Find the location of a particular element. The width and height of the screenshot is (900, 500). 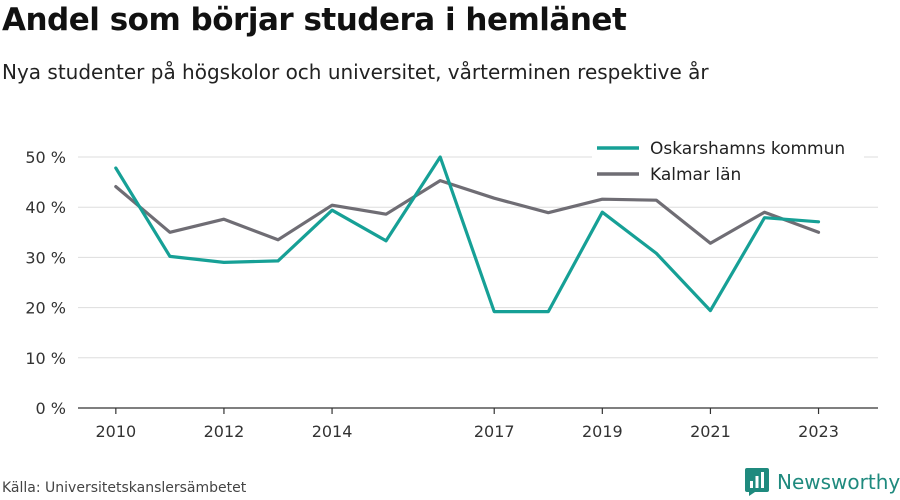

y-tick-label: 50 % is located at coordinates (45, 157).